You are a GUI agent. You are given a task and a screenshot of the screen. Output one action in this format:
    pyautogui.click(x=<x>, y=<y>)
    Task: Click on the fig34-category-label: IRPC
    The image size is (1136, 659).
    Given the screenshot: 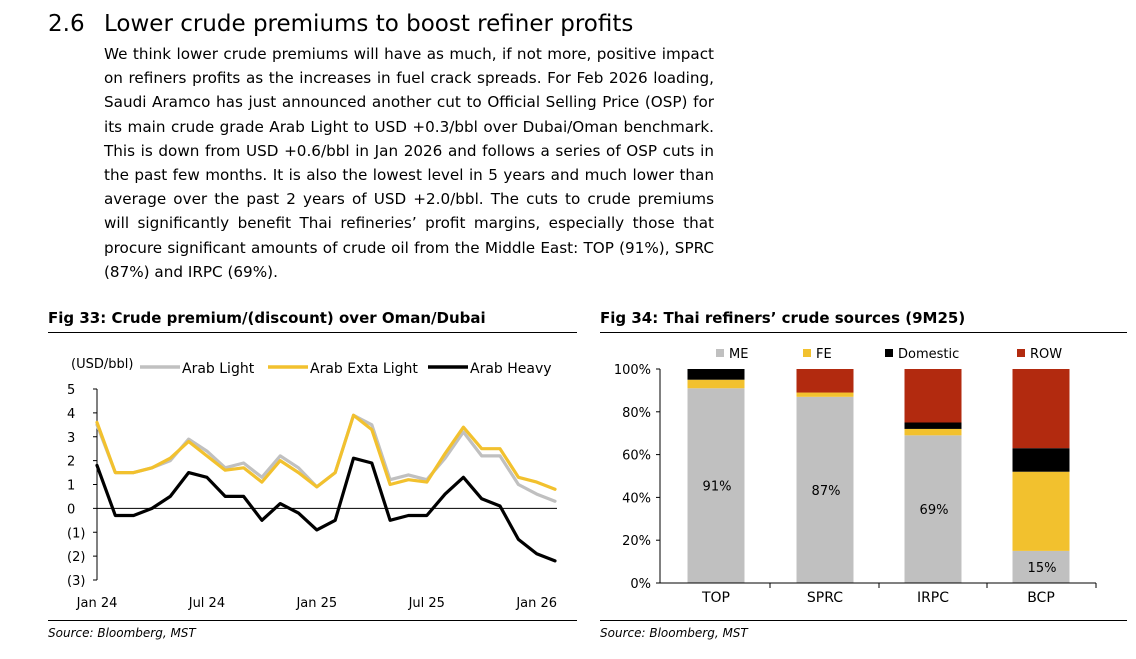 What is the action you would take?
    pyautogui.click(x=933, y=598)
    